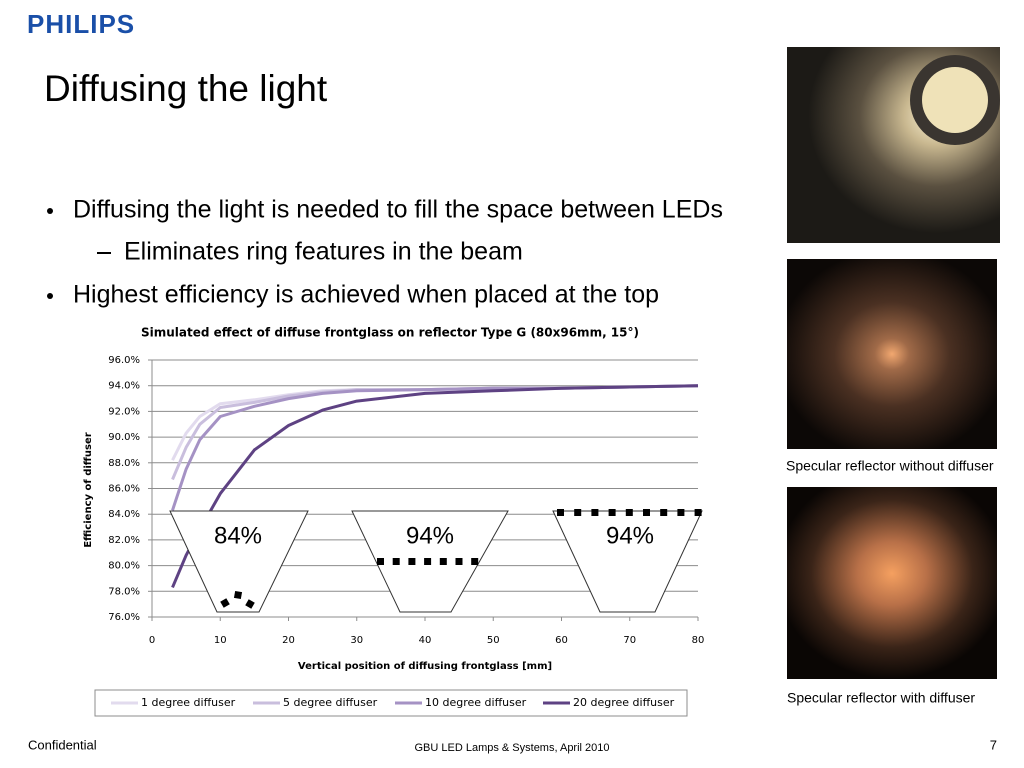 The width and height of the screenshot is (1024, 768). What do you see at coordinates (188, 702) in the screenshot?
I see `legend-label: 1 degree diffuser` at bounding box center [188, 702].